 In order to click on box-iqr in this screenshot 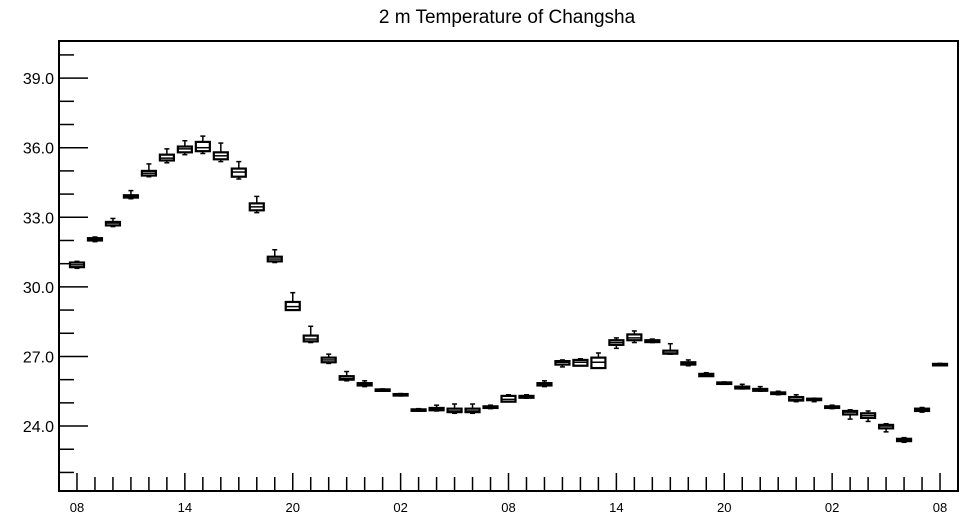, I will do `click(202, 146)`.